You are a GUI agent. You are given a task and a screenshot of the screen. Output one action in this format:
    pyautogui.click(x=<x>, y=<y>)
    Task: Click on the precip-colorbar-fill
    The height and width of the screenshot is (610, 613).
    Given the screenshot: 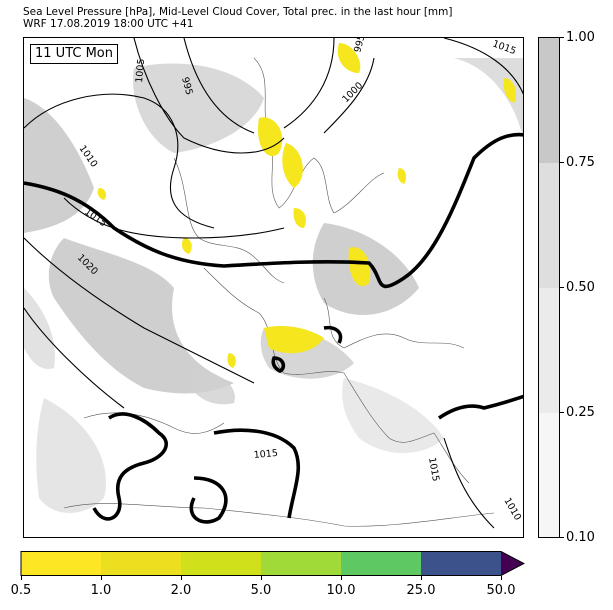 What is the action you would take?
    pyautogui.click(x=273, y=563)
    